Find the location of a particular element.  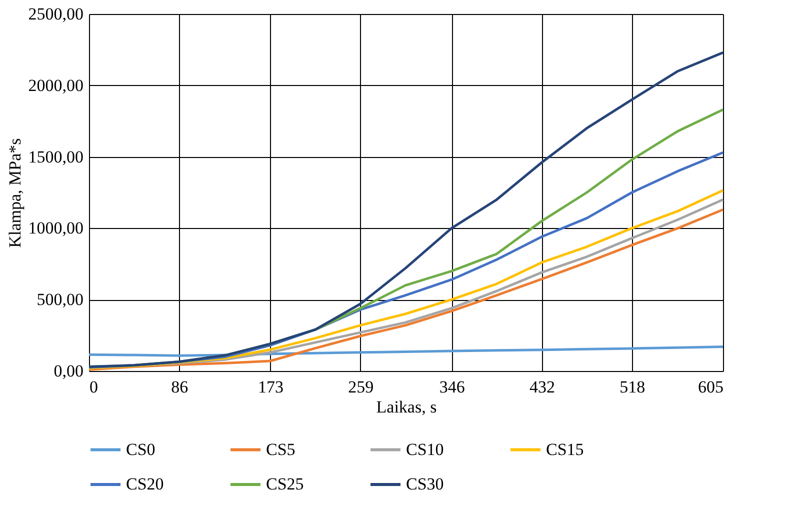

line-series is located at coordinates (406, 351).